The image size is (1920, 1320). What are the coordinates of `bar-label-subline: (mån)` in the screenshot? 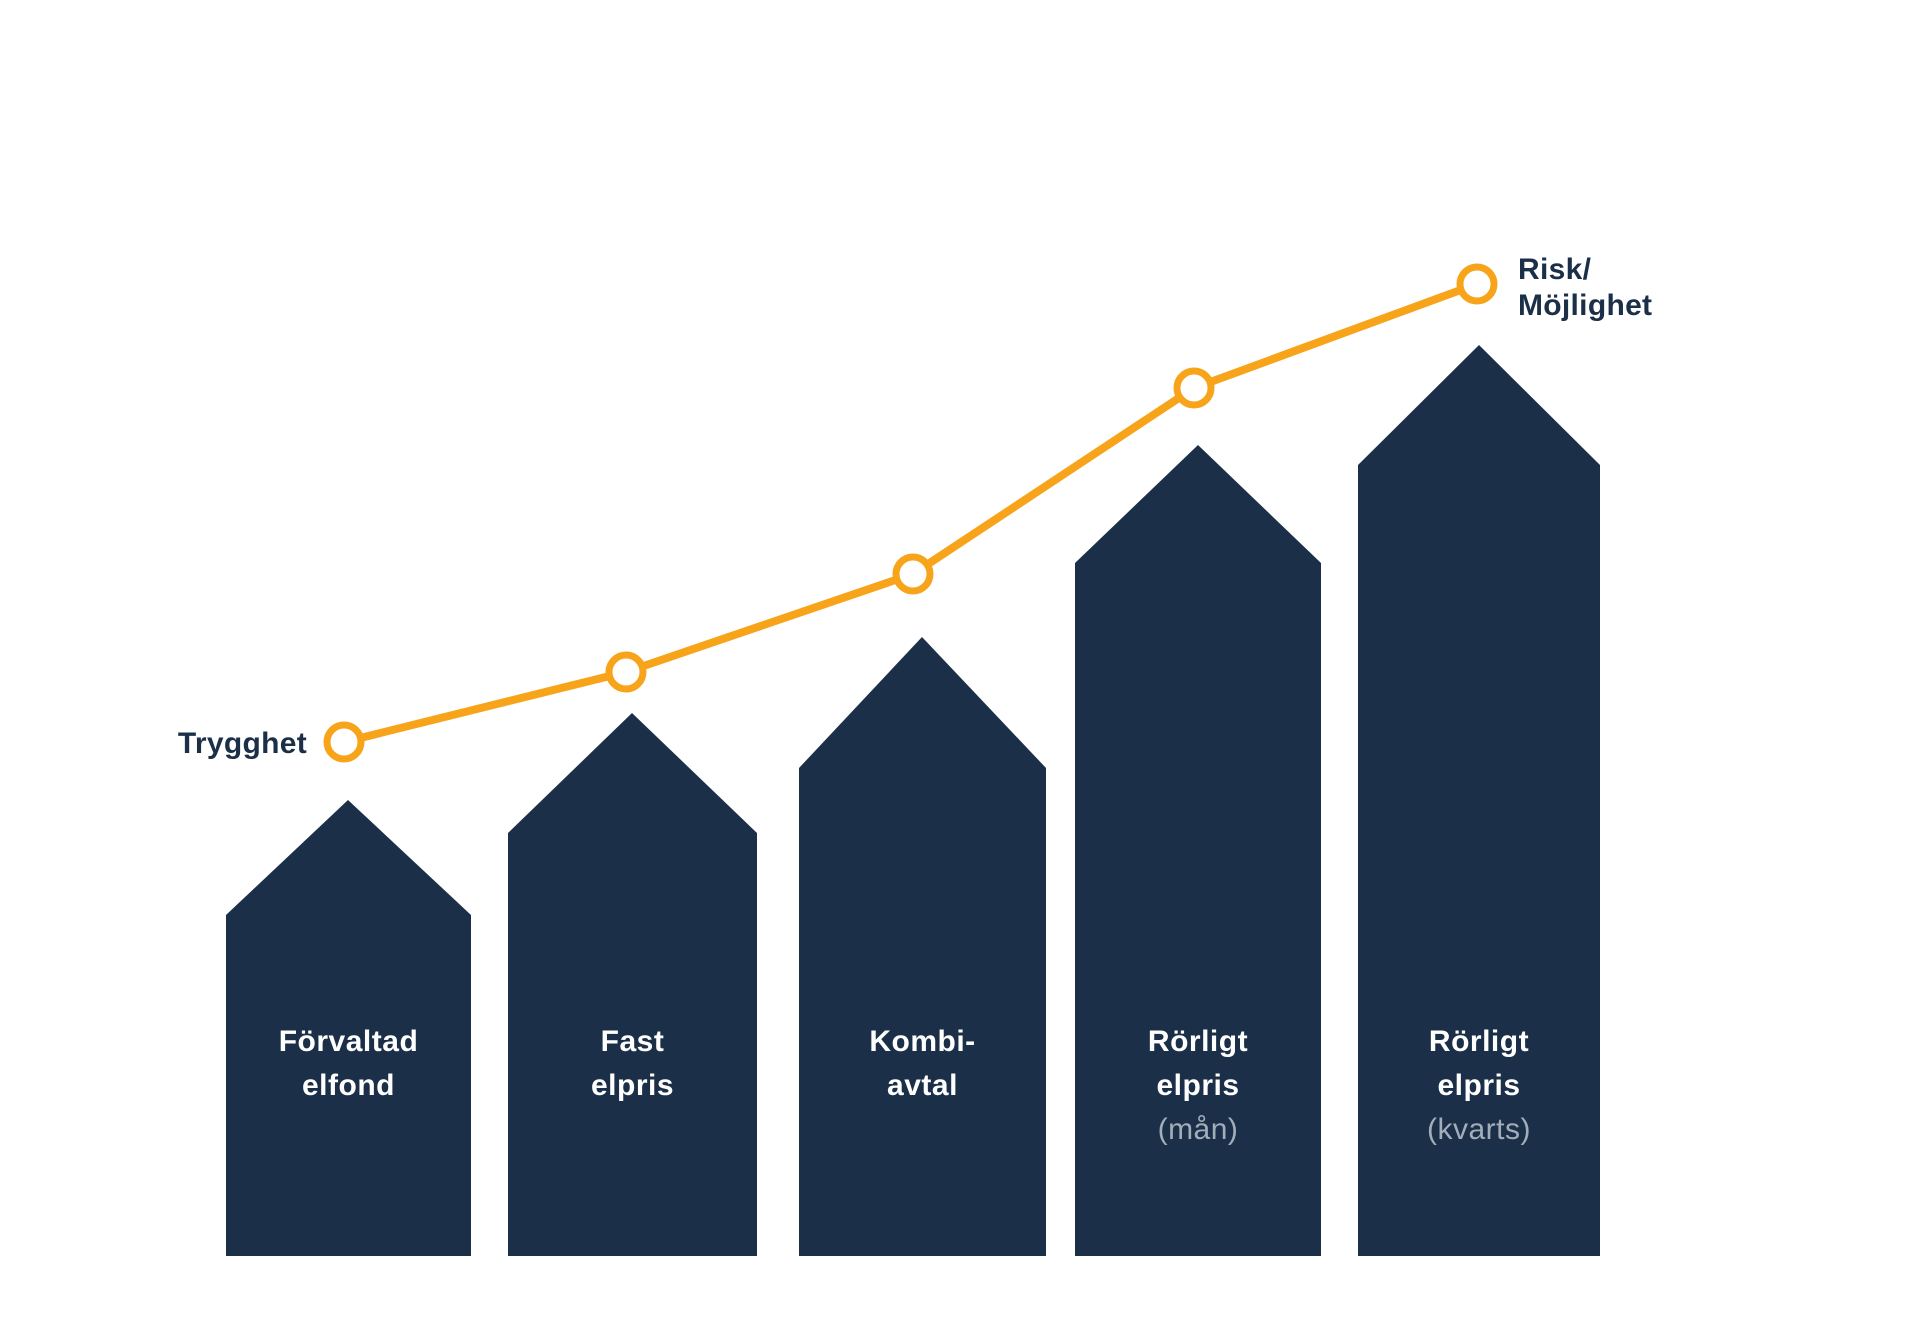 It's located at (1198, 1129).